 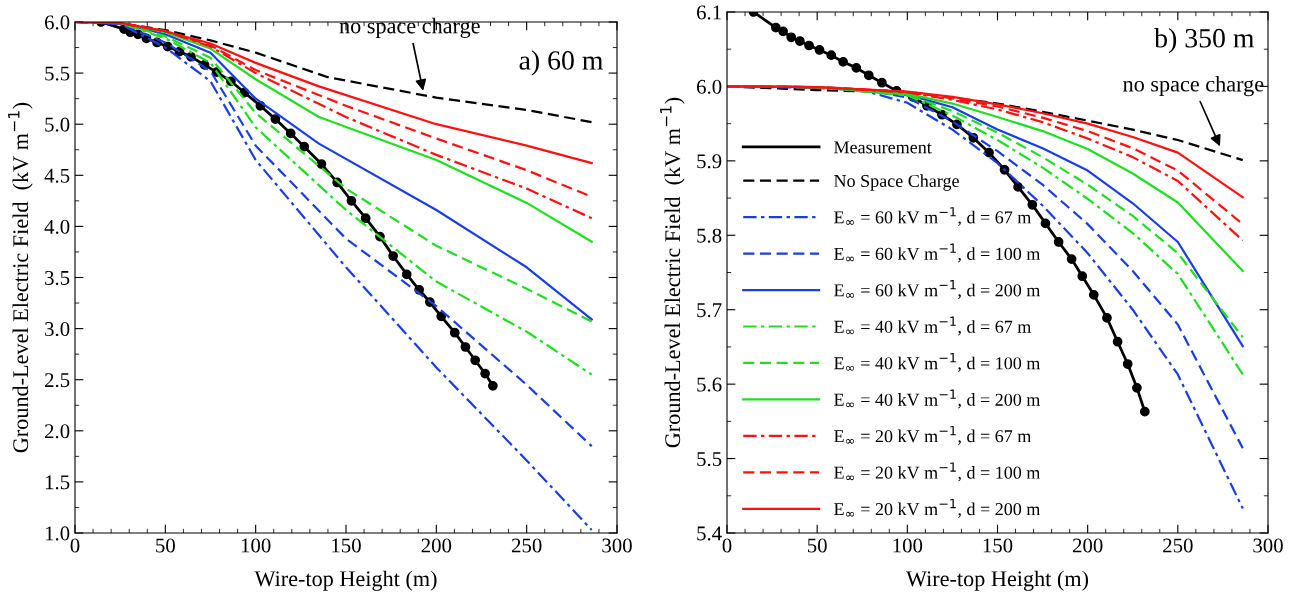 What do you see at coordinates (896, 182) in the screenshot?
I see `legend-label: No Space Charge` at bounding box center [896, 182].